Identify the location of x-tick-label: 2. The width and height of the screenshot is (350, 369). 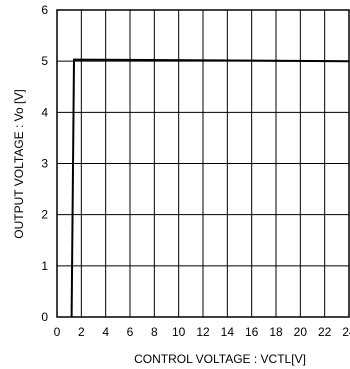
(81, 332).